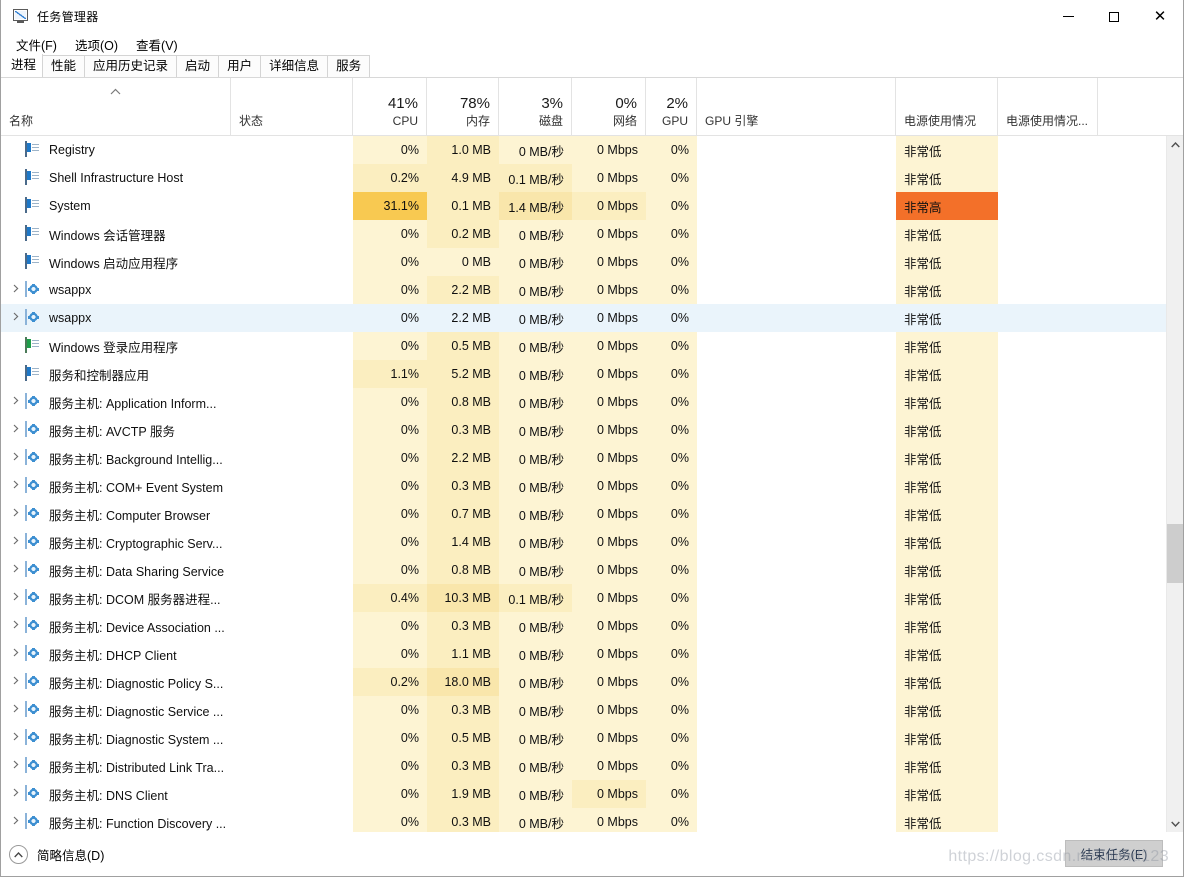 This screenshot has height=877, width=1184. What do you see at coordinates (294, 66) in the screenshot?
I see `tab-5: 详细信息` at bounding box center [294, 66].